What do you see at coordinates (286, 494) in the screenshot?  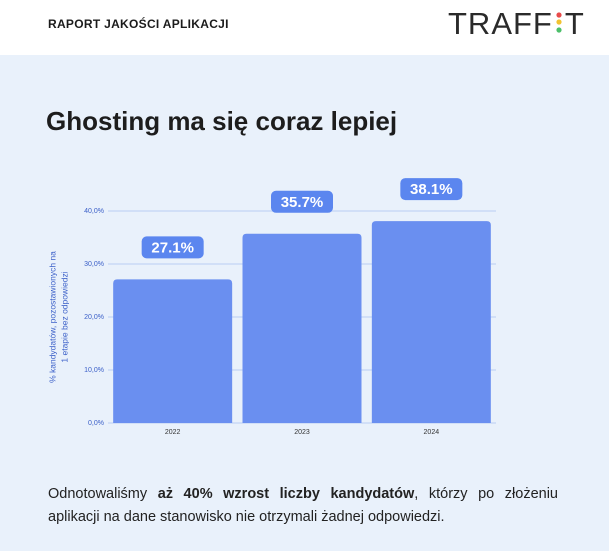 I see `footnote-bold: aż 40% wzrost liczby kandydatów` at bounding box center [286, 494].